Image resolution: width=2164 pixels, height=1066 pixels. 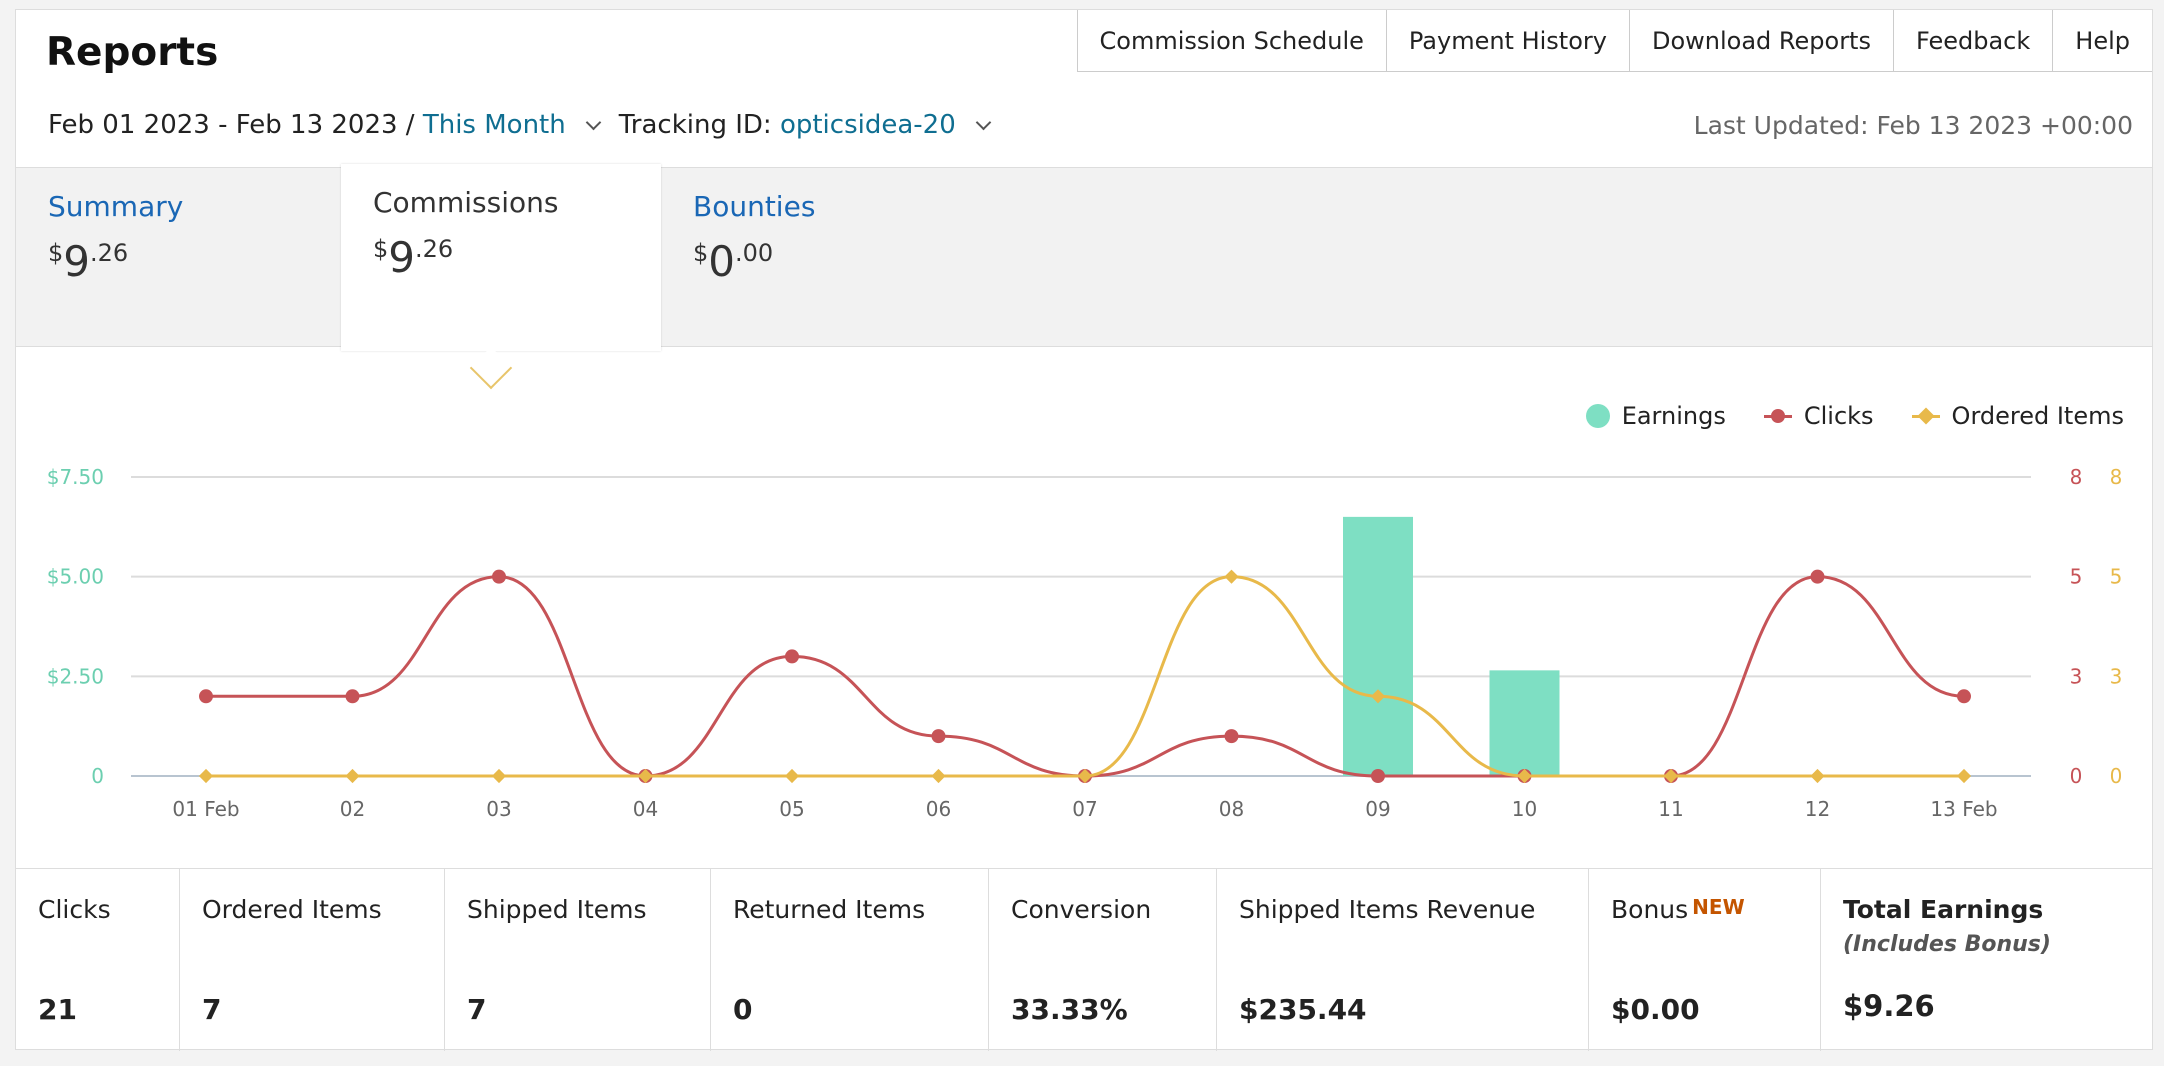 I want to click on x-axis-tick-label: 12, so click(x=1817, y=809).